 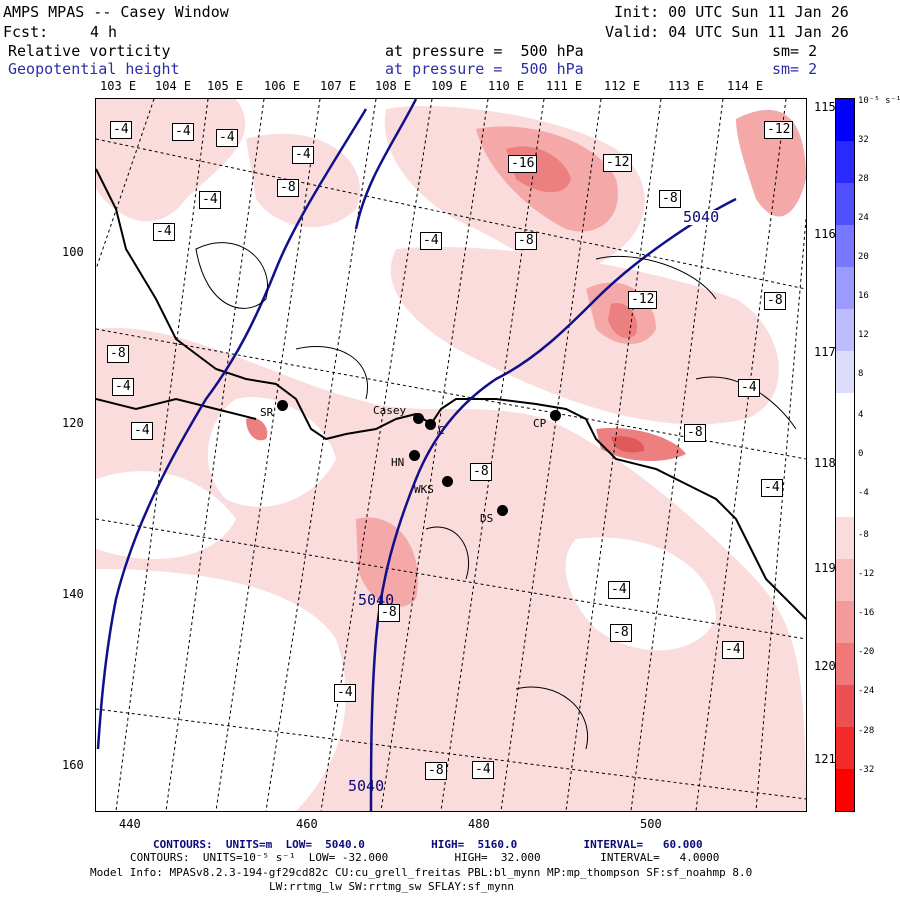 What do you see at coordinates (863, 140) in the screenshot?
I see `colorbar-label: 32` at bounding box center [863, 140].